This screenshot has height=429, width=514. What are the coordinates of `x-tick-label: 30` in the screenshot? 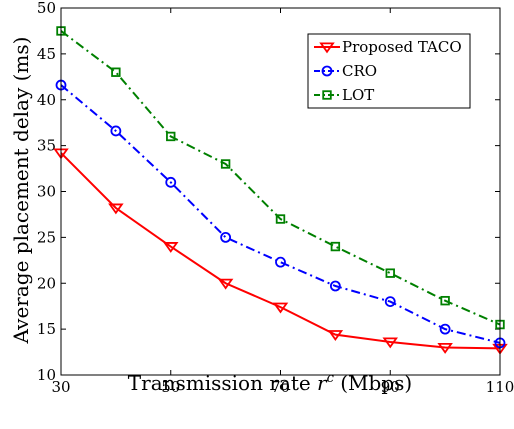 It's located at (60, 387).